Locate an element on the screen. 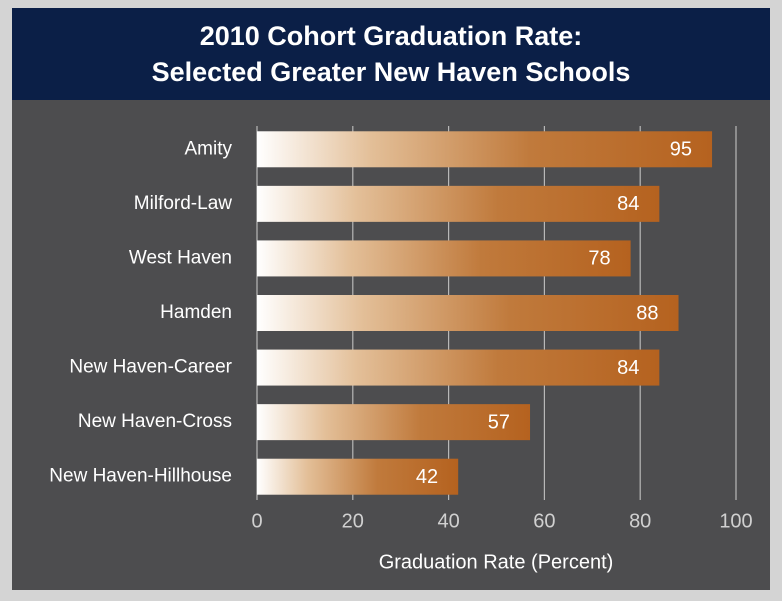  y-tick-label: Milford-Law is located at coordinates (183, 203).